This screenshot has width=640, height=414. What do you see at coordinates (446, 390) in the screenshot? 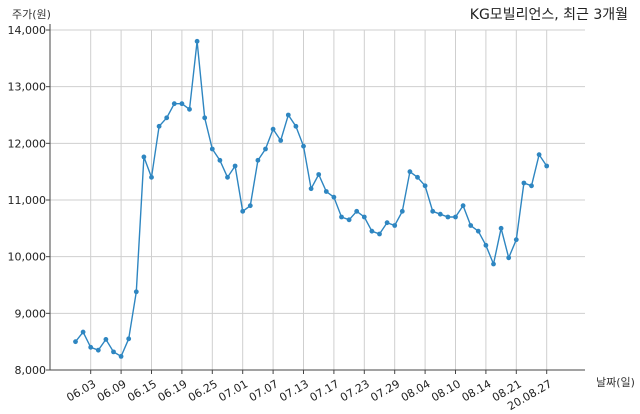
I see `x-tick-label: 08.10` at bounding box center [446, 390].